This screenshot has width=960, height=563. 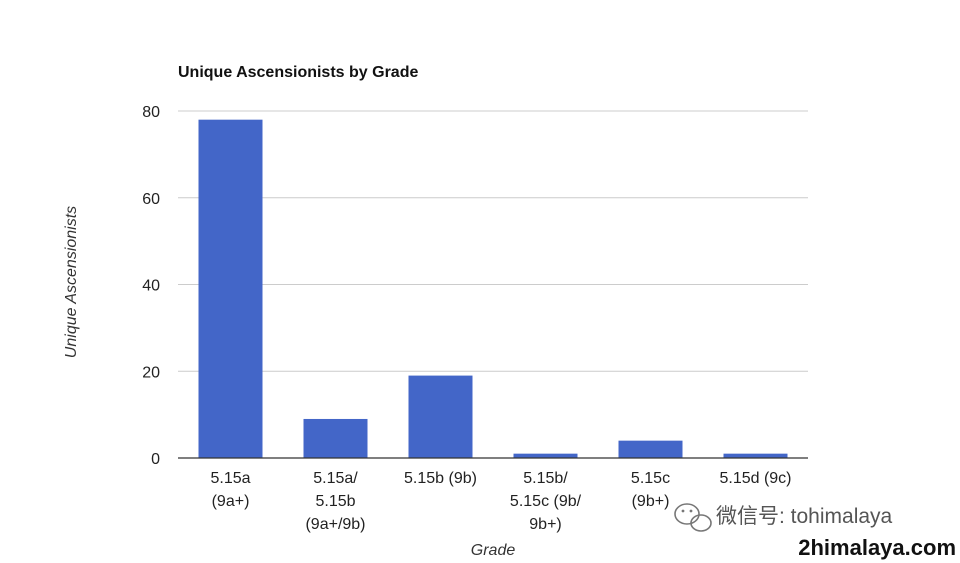 I want to click on y-tick-label: 80, so click(x=151, y=112).